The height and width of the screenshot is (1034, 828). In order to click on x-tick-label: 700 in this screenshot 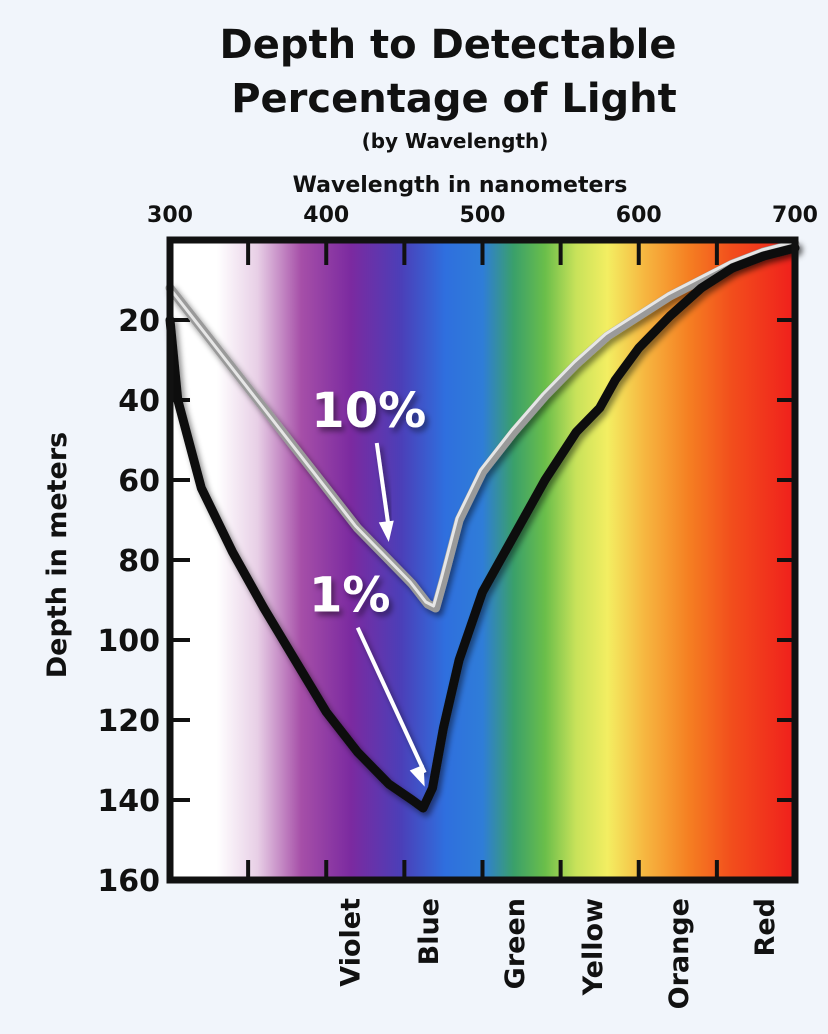, I will do `click(795, 215)`.